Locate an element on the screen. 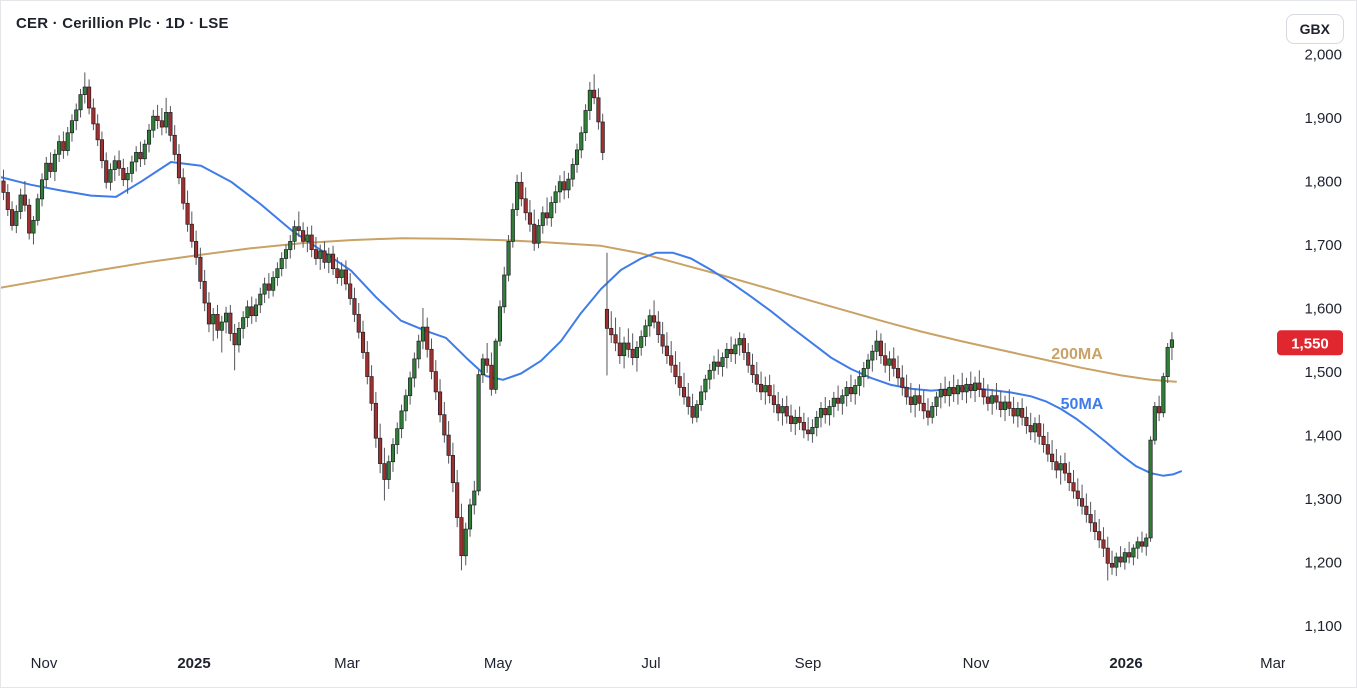 The width and height of the screenshot is (1357, 688). symbol-title: CER · Cerillion Plc · 1D · LSE is located at coordinates (122, 23).